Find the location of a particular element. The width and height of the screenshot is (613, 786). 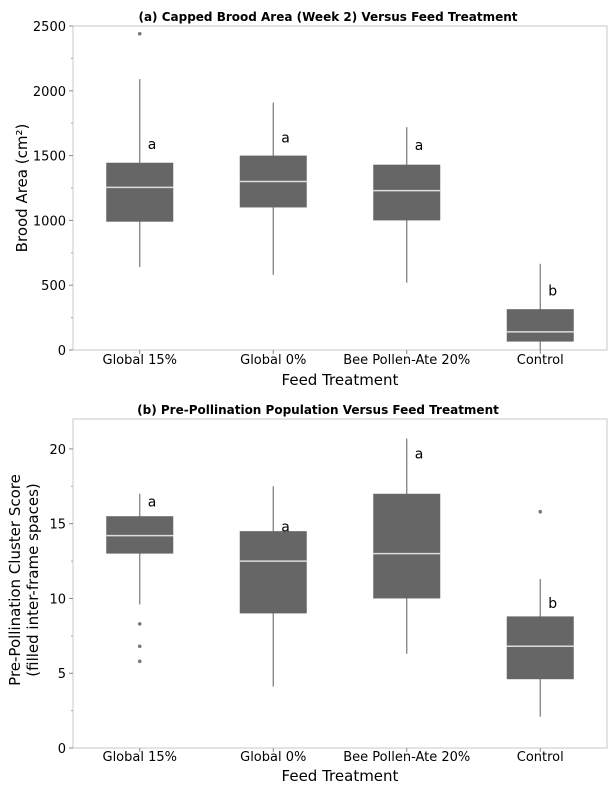

panel-b-x-tick-label: Global 15% is located at coordinates (140, 757).